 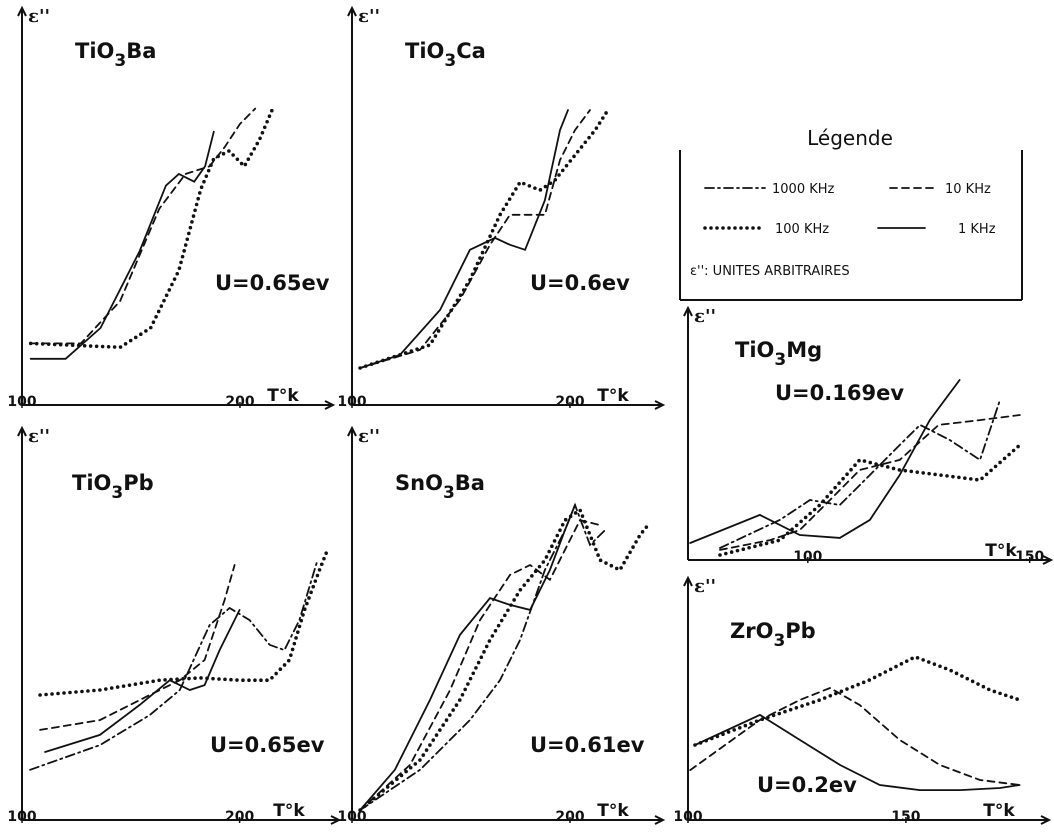 I want to click on legend-label: 100 KHz, so click(x=802, y=229).